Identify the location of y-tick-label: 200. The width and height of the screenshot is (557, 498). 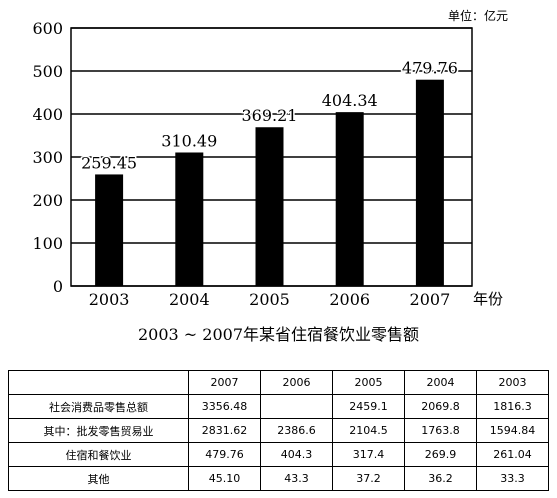
(47, 200).